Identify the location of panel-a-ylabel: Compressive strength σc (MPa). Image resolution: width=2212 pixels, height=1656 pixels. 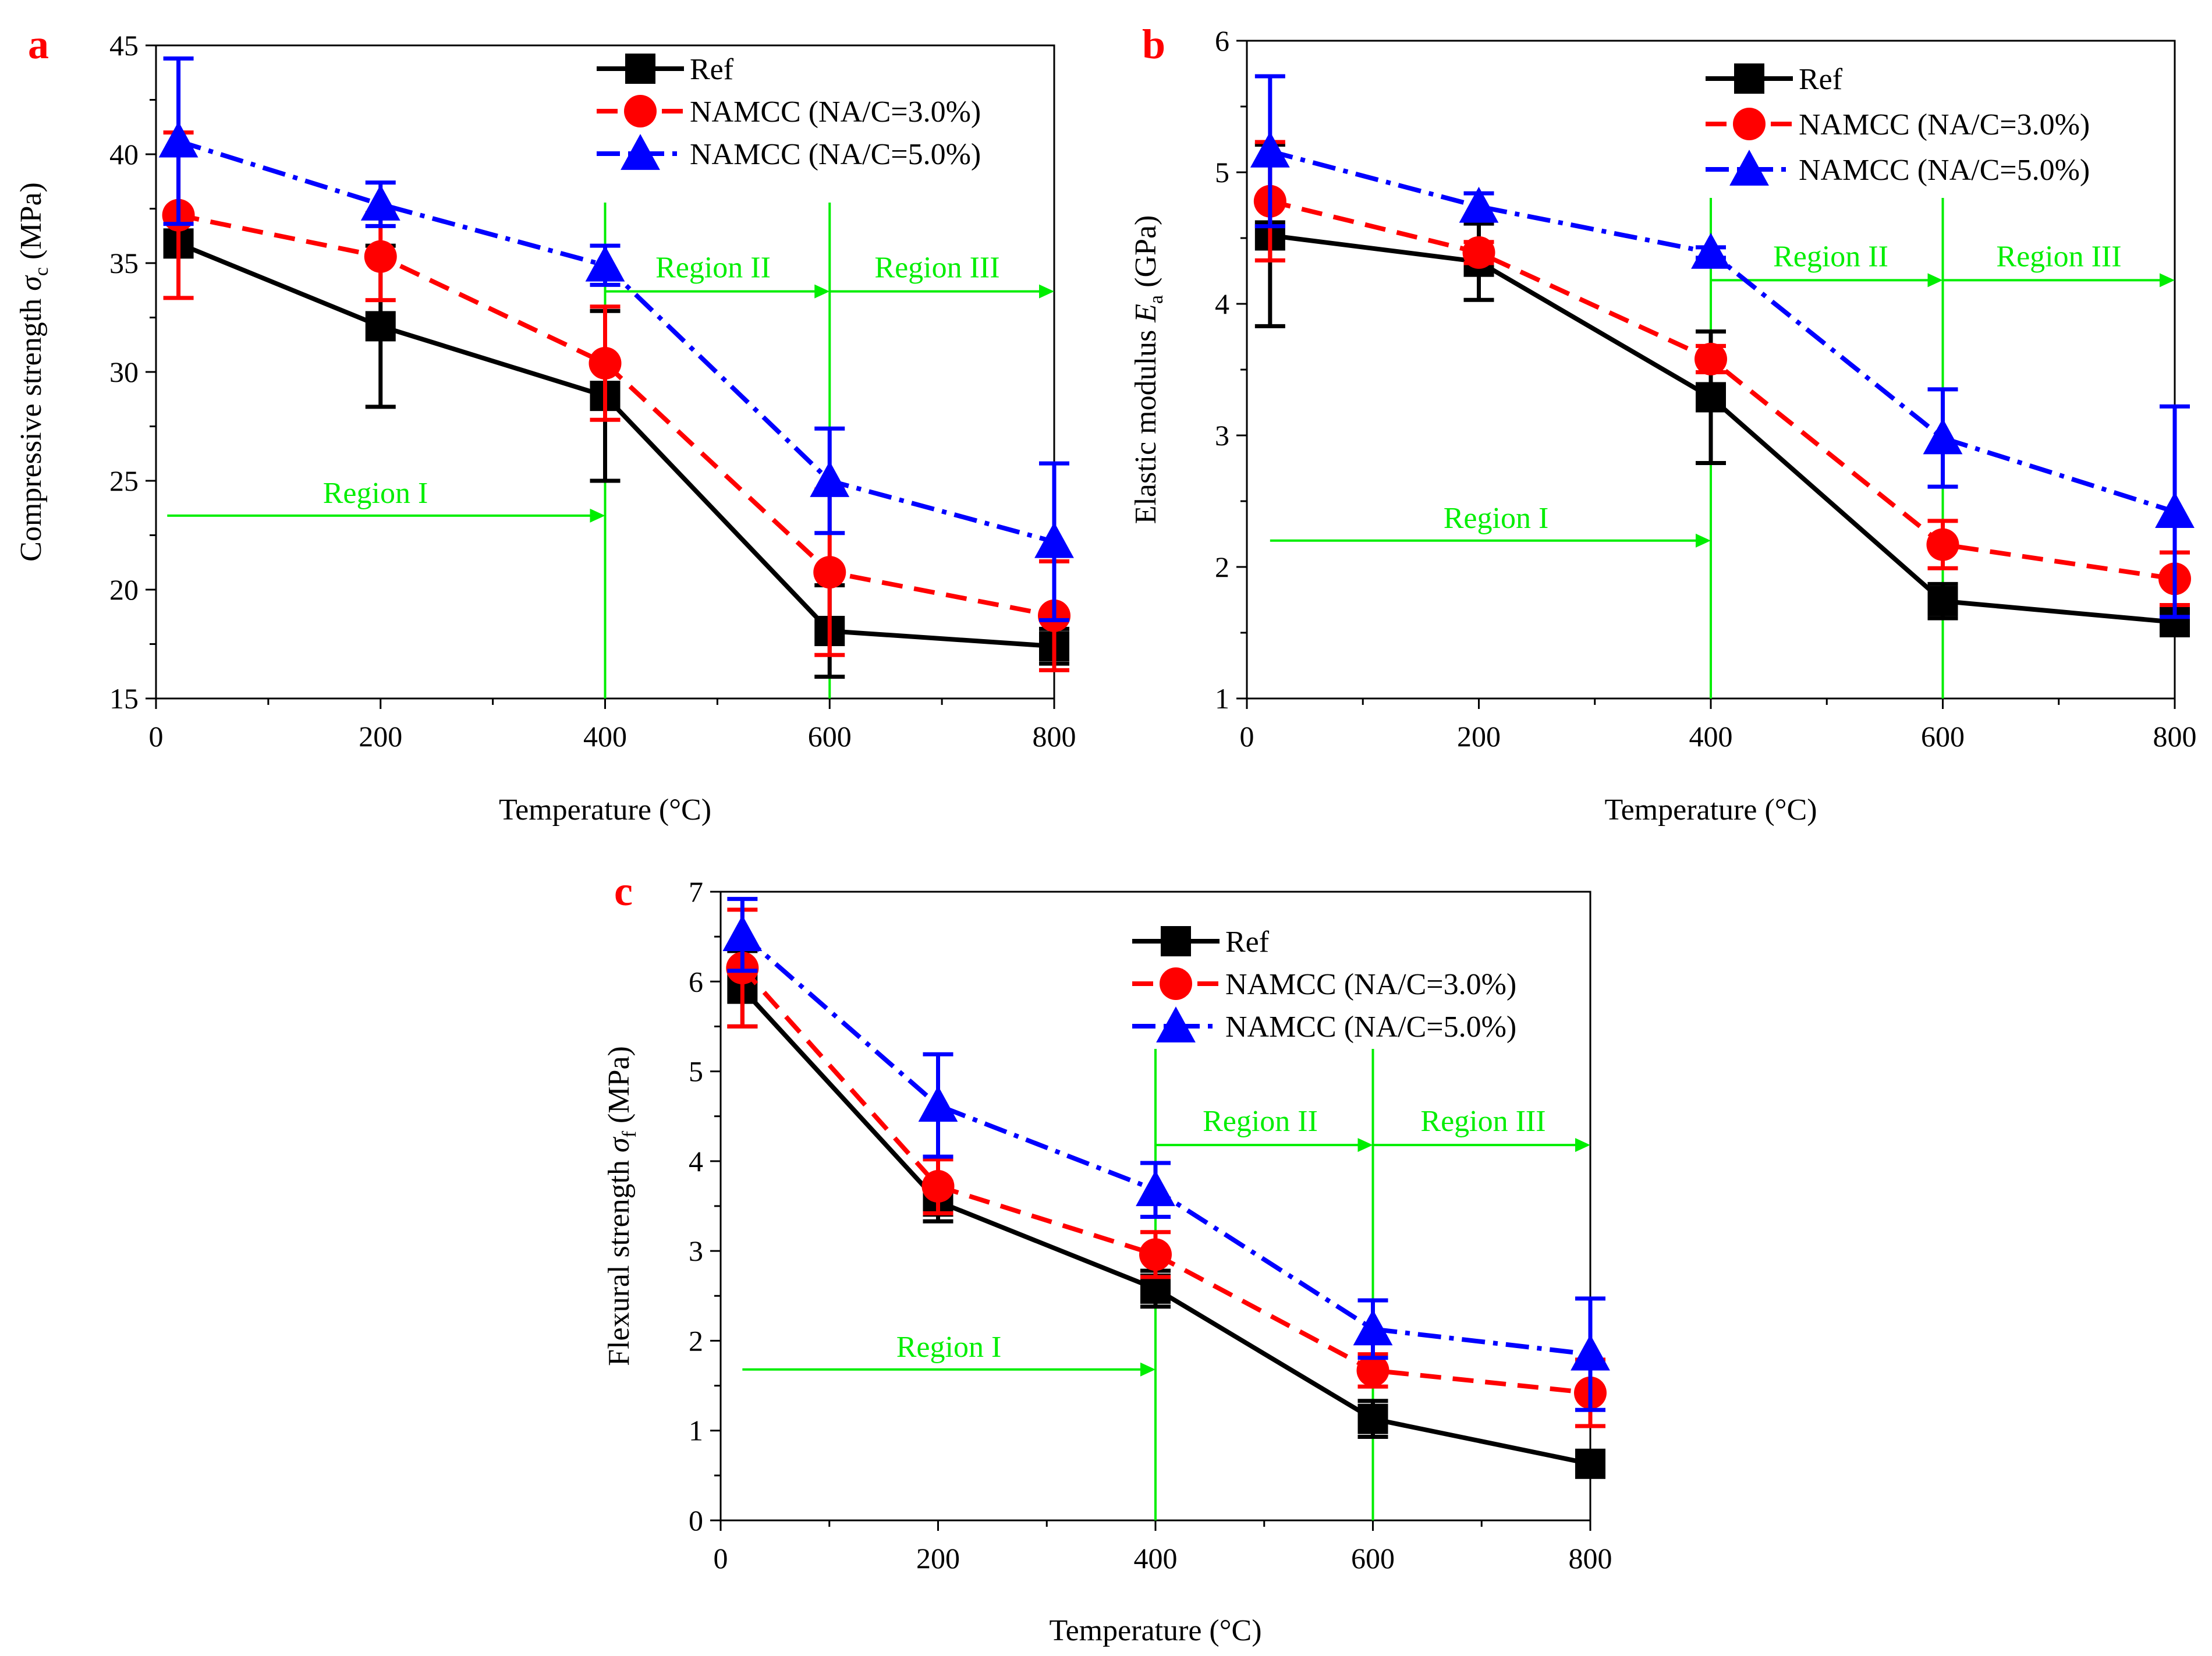
(34, 372).